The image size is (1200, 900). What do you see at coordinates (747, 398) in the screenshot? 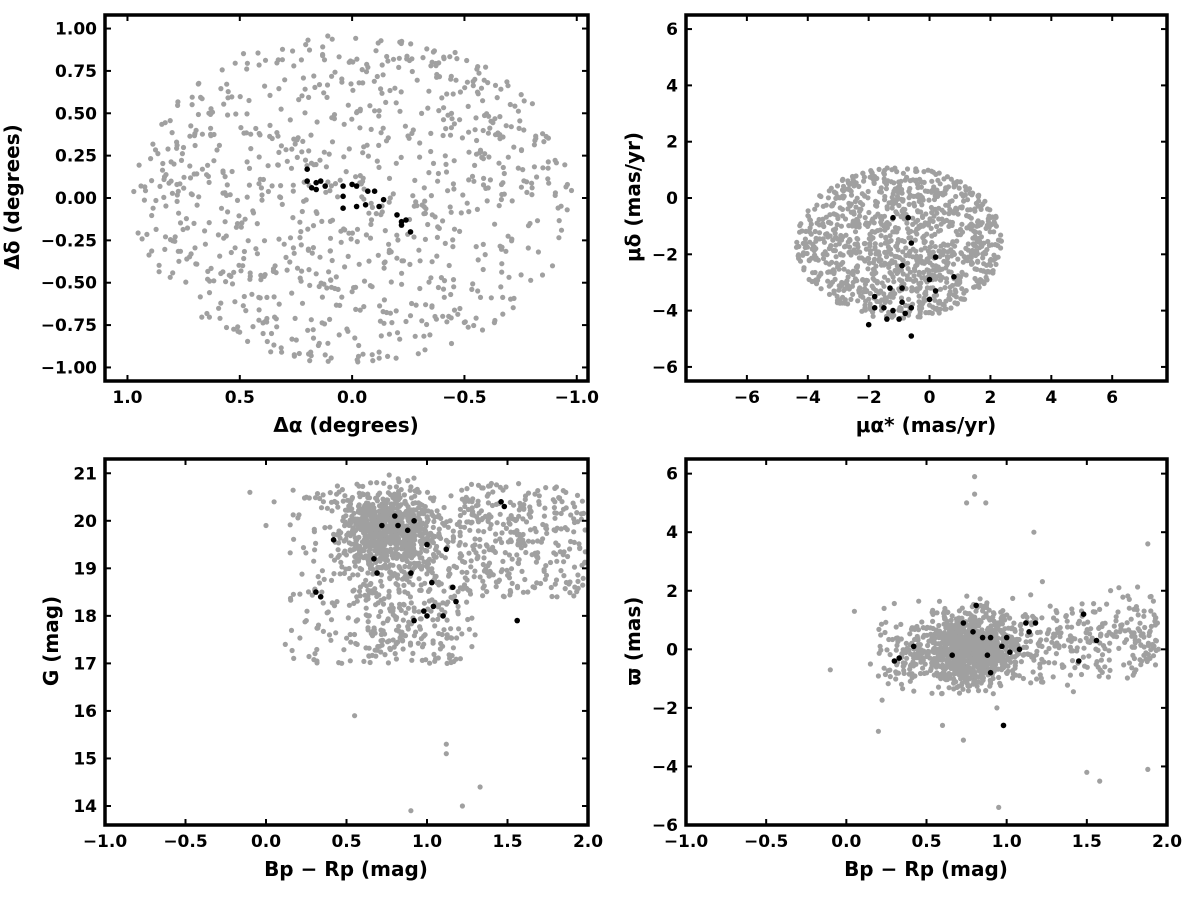
I see `x-tick-label: −6` at bounding box center [747, 398].